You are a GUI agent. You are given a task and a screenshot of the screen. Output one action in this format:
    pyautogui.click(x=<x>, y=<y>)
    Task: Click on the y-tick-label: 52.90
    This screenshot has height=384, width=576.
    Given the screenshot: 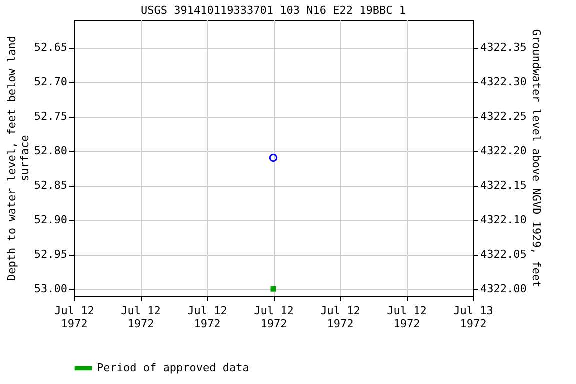 What is the action you would take?
    pyautogui.click(x=51, y=220)
    